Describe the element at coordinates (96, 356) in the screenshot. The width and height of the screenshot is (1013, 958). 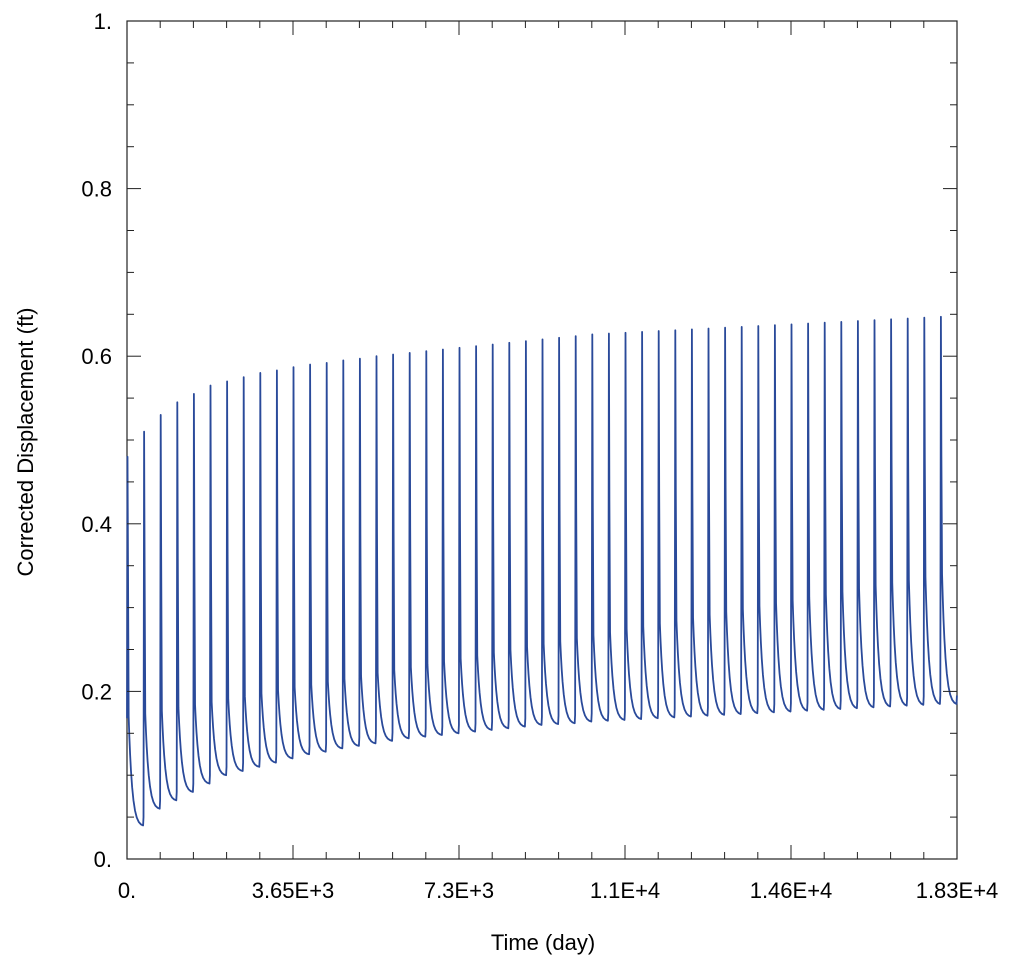
I see `y-tick-label: 0.6` at that location.